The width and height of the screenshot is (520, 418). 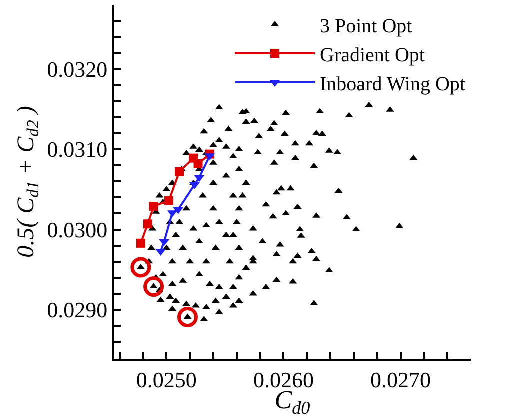 What do you see at coordinates (283, 379) in the screenshot?
I see `x-tick-label: 0.0260` at bounding box center [283, 379].